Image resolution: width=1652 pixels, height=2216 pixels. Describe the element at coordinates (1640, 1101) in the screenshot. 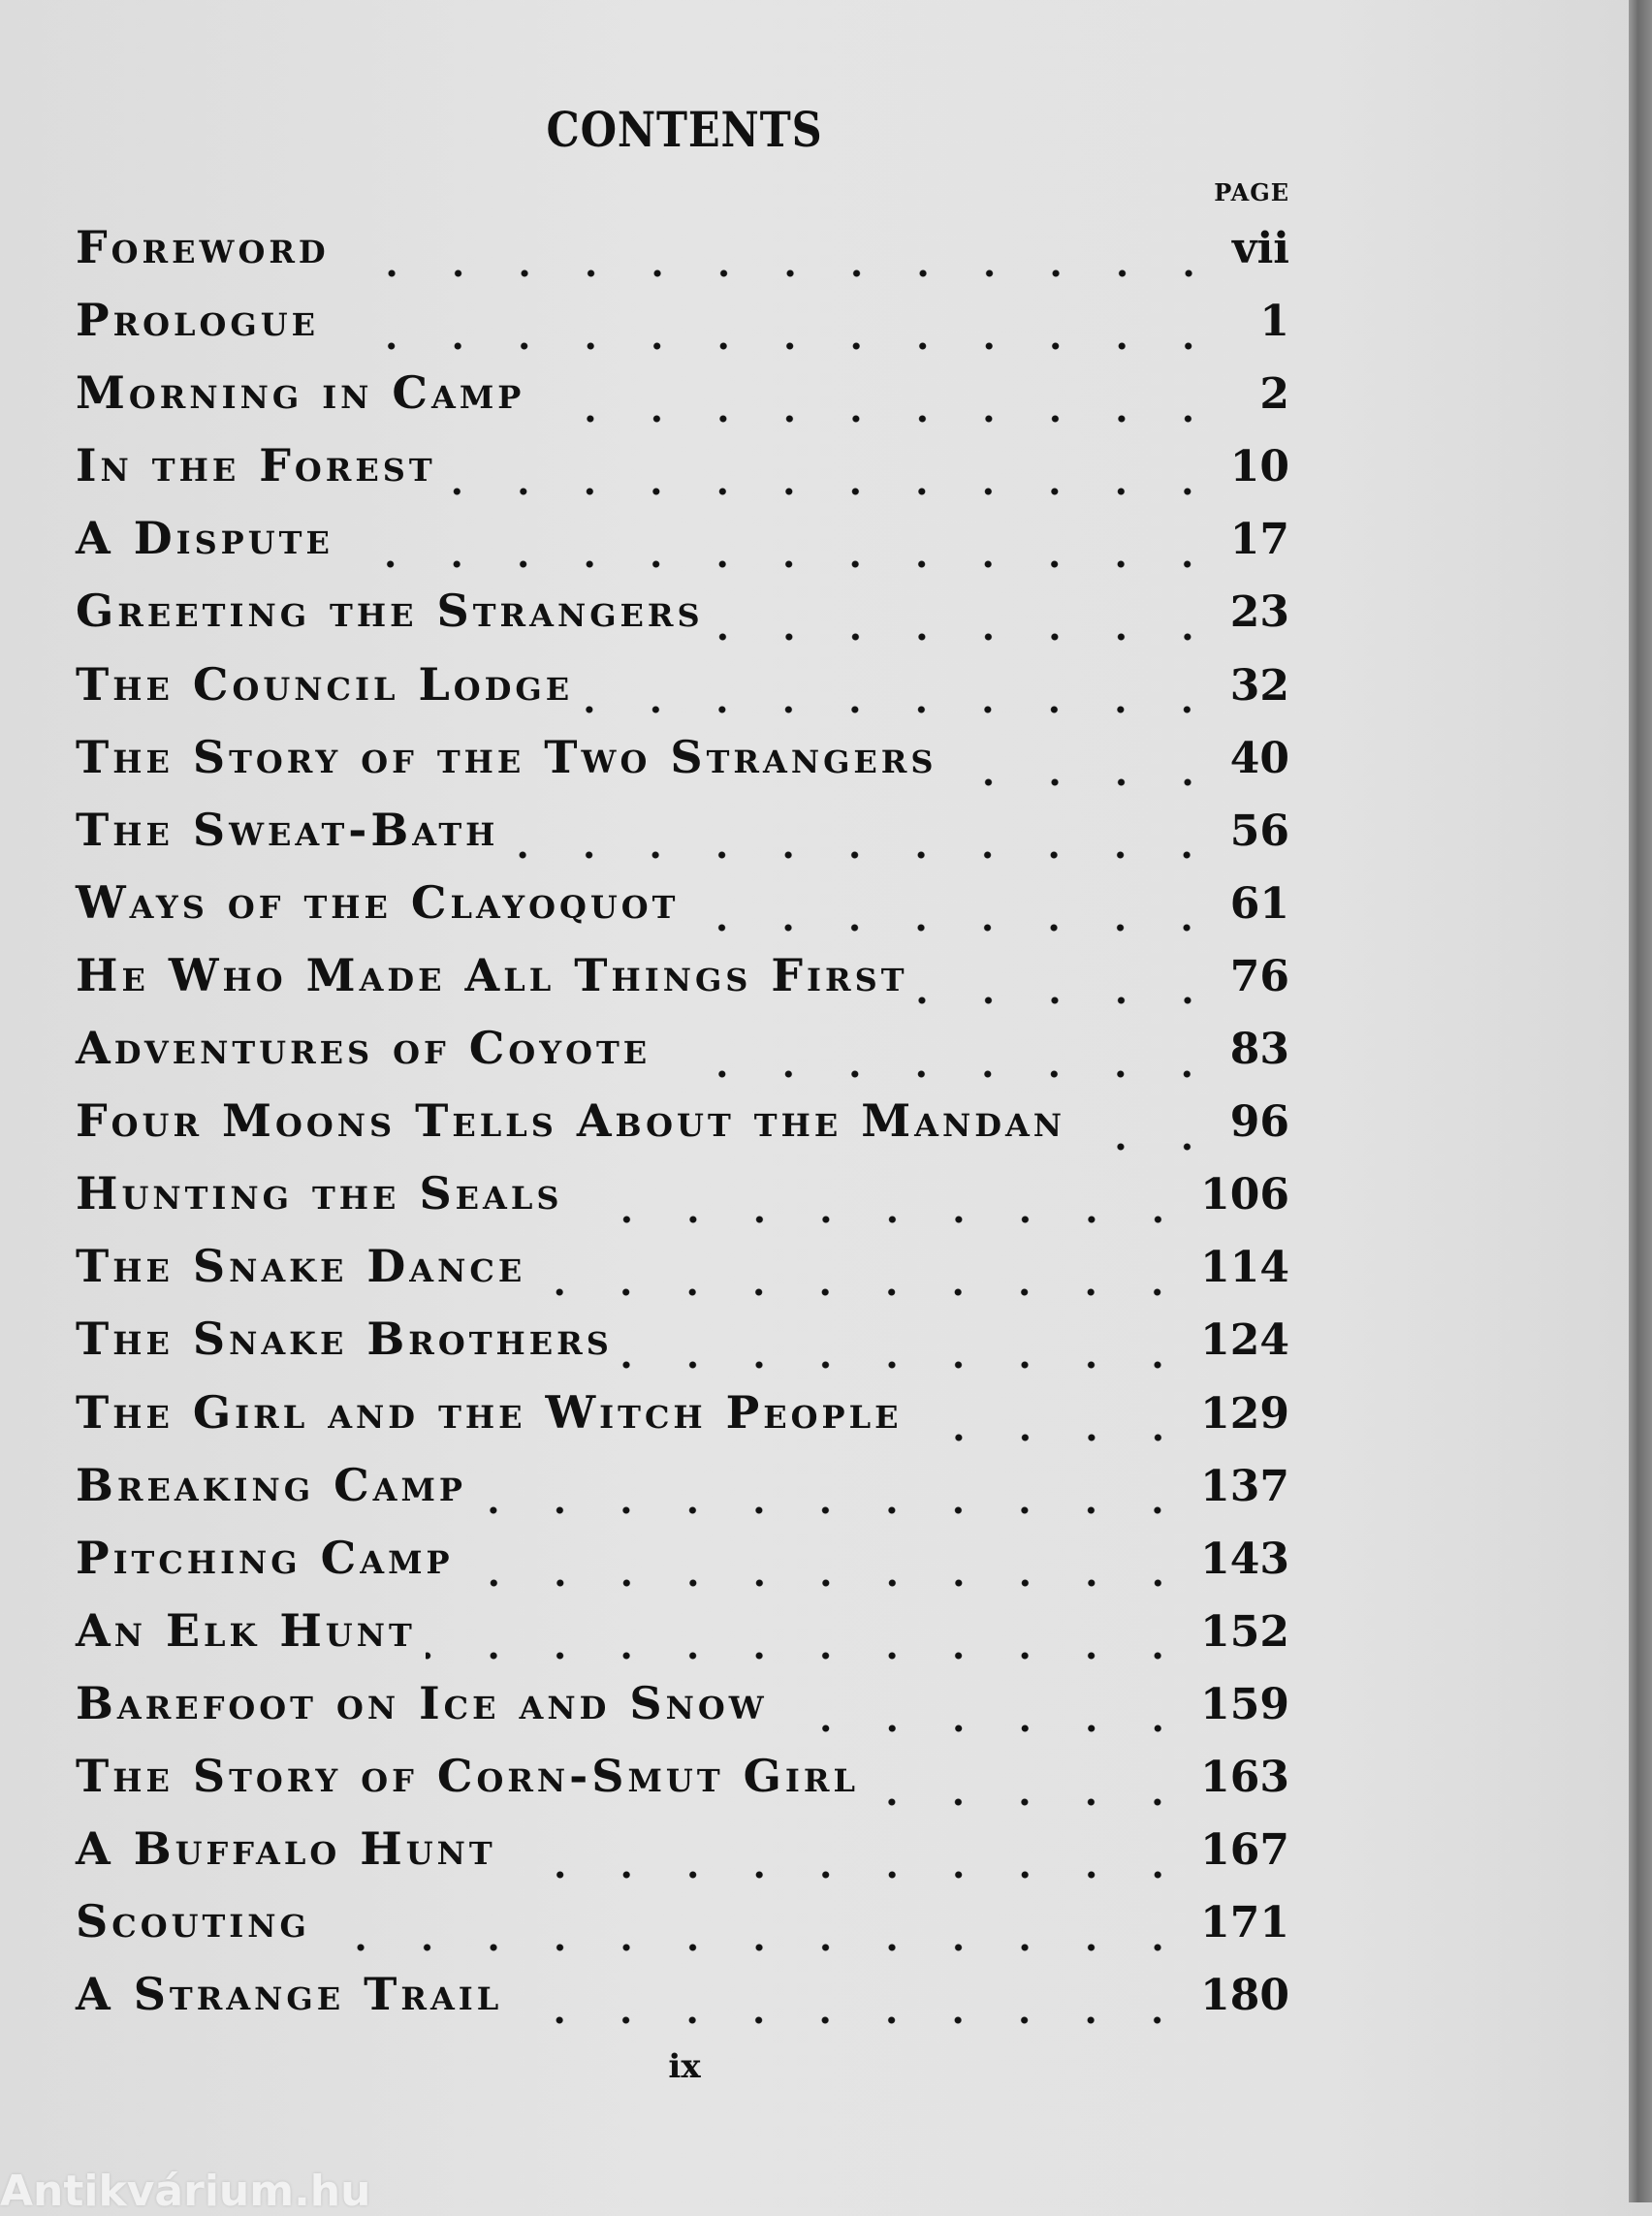

I see `page-edge` at that location.